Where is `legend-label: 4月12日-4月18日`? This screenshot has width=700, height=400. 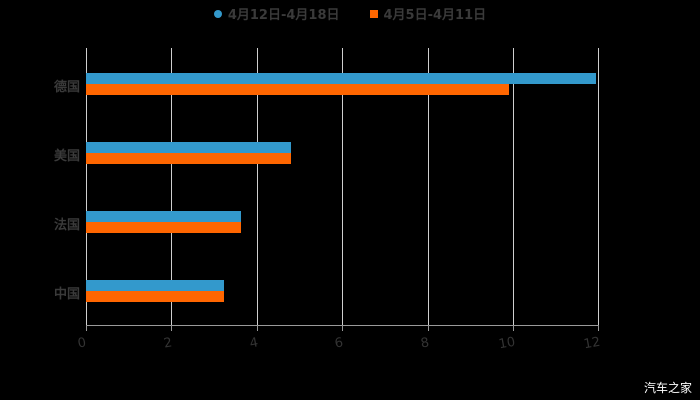 legend-label: 4月12日-4月18日 is located at coordinates (283, 15).